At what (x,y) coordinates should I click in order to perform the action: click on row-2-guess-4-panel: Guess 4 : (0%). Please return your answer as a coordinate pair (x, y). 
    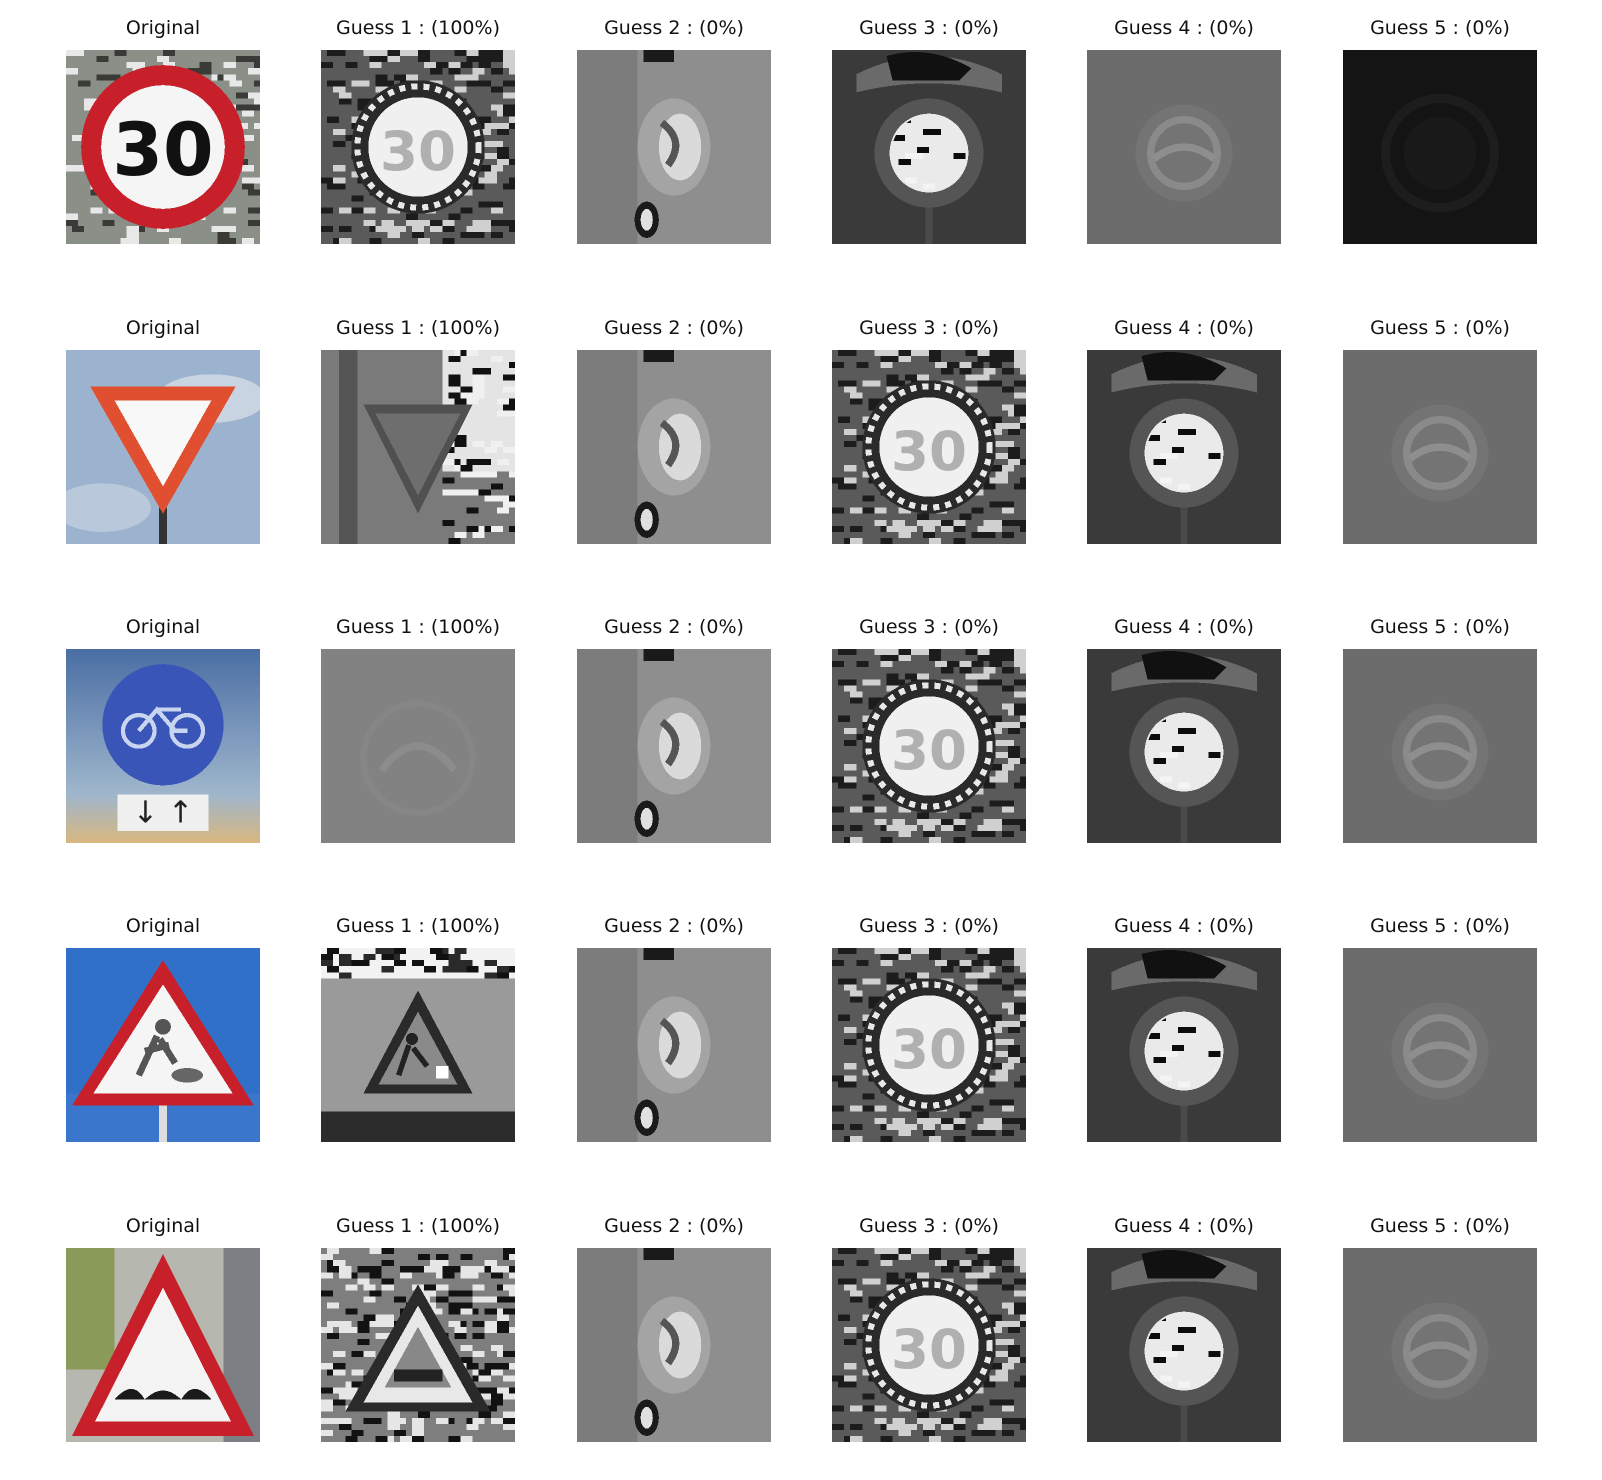
    Looking at the image, I should click on (1184, 429).